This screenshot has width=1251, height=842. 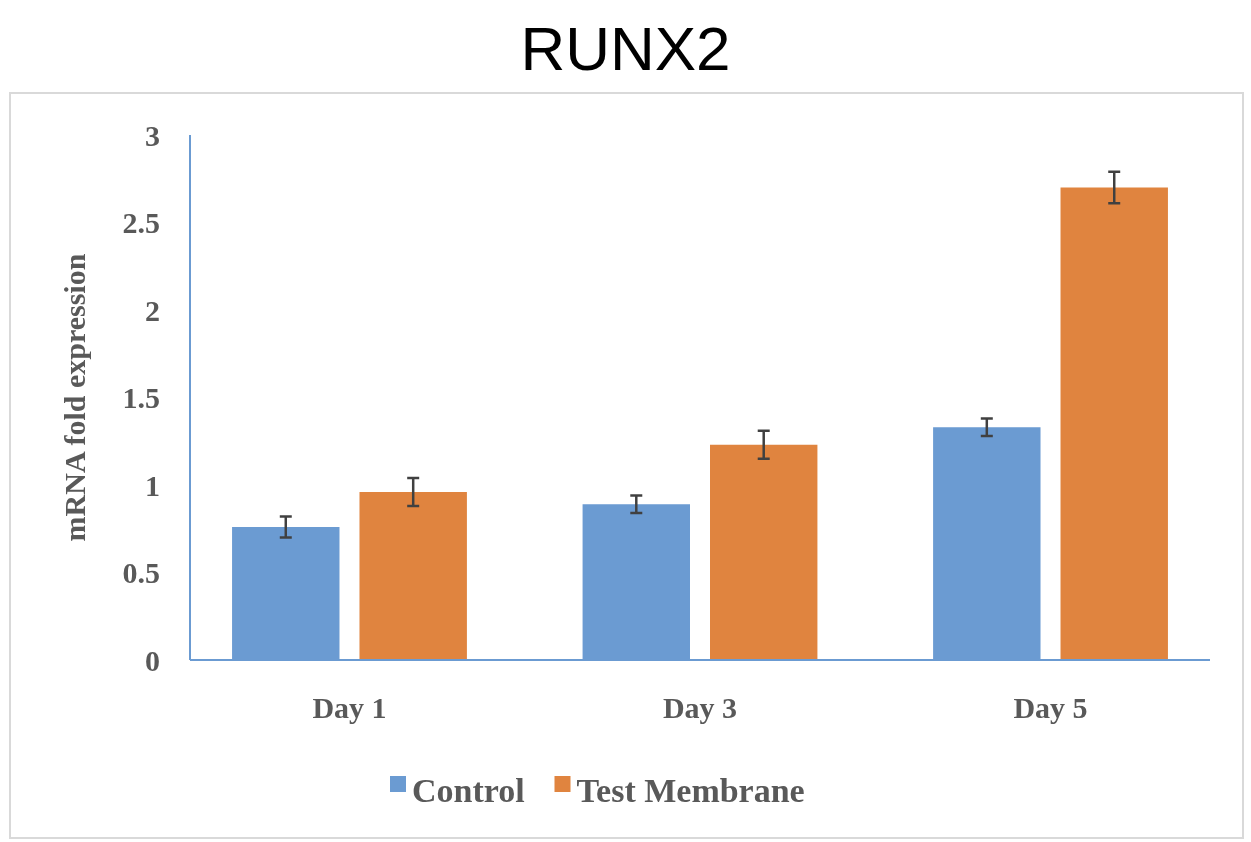 What do you see at coordinates (152, 310) in the screenshot?
I see `y-tick-label: 2` at bounding box center [152, 310].